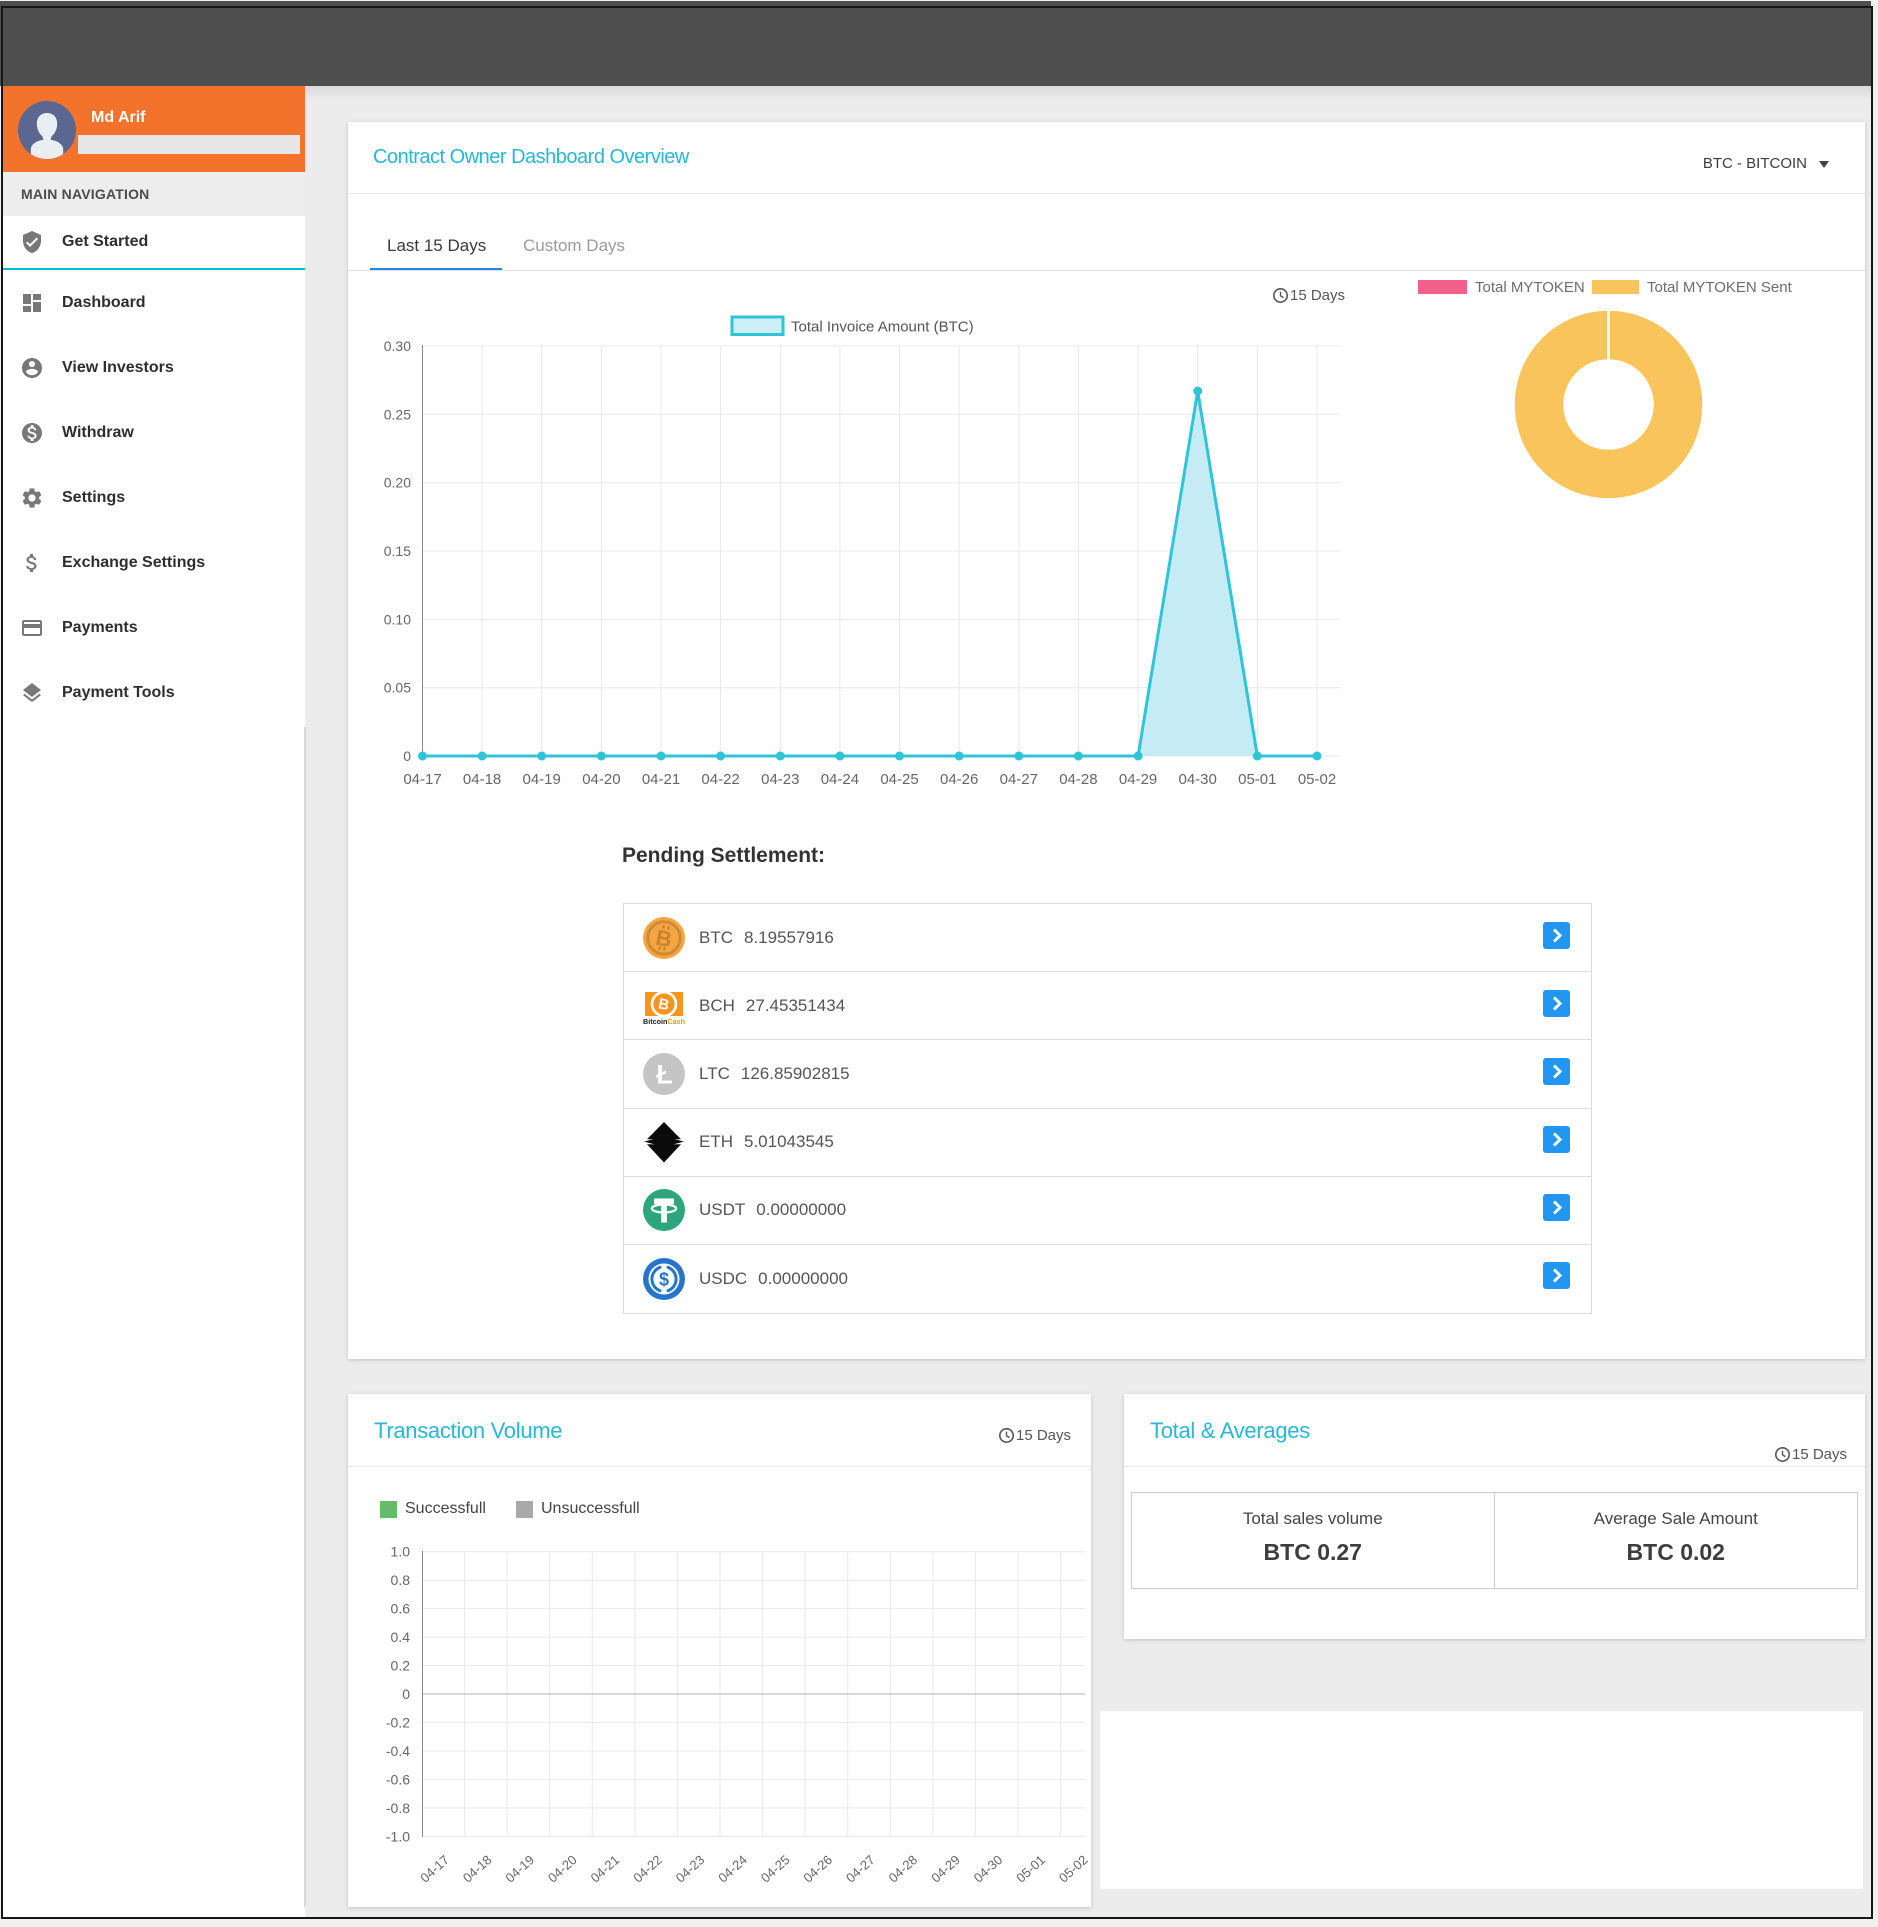 This screenshot has height=1927, width=1878. What do you see at coordinates (401, 1637) in the screenshot?
I see `svg-text: 0.4` at bounding box center [401, 1637].